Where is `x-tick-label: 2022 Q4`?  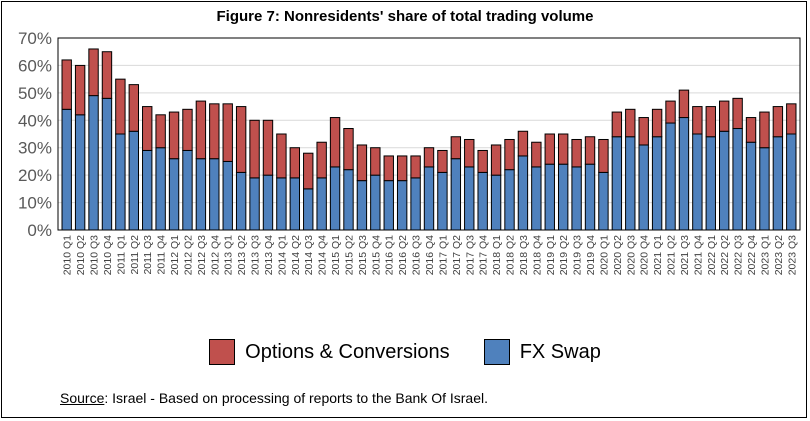
x-tick-label: 2022 Q4 is located at coordinates (752, 255).